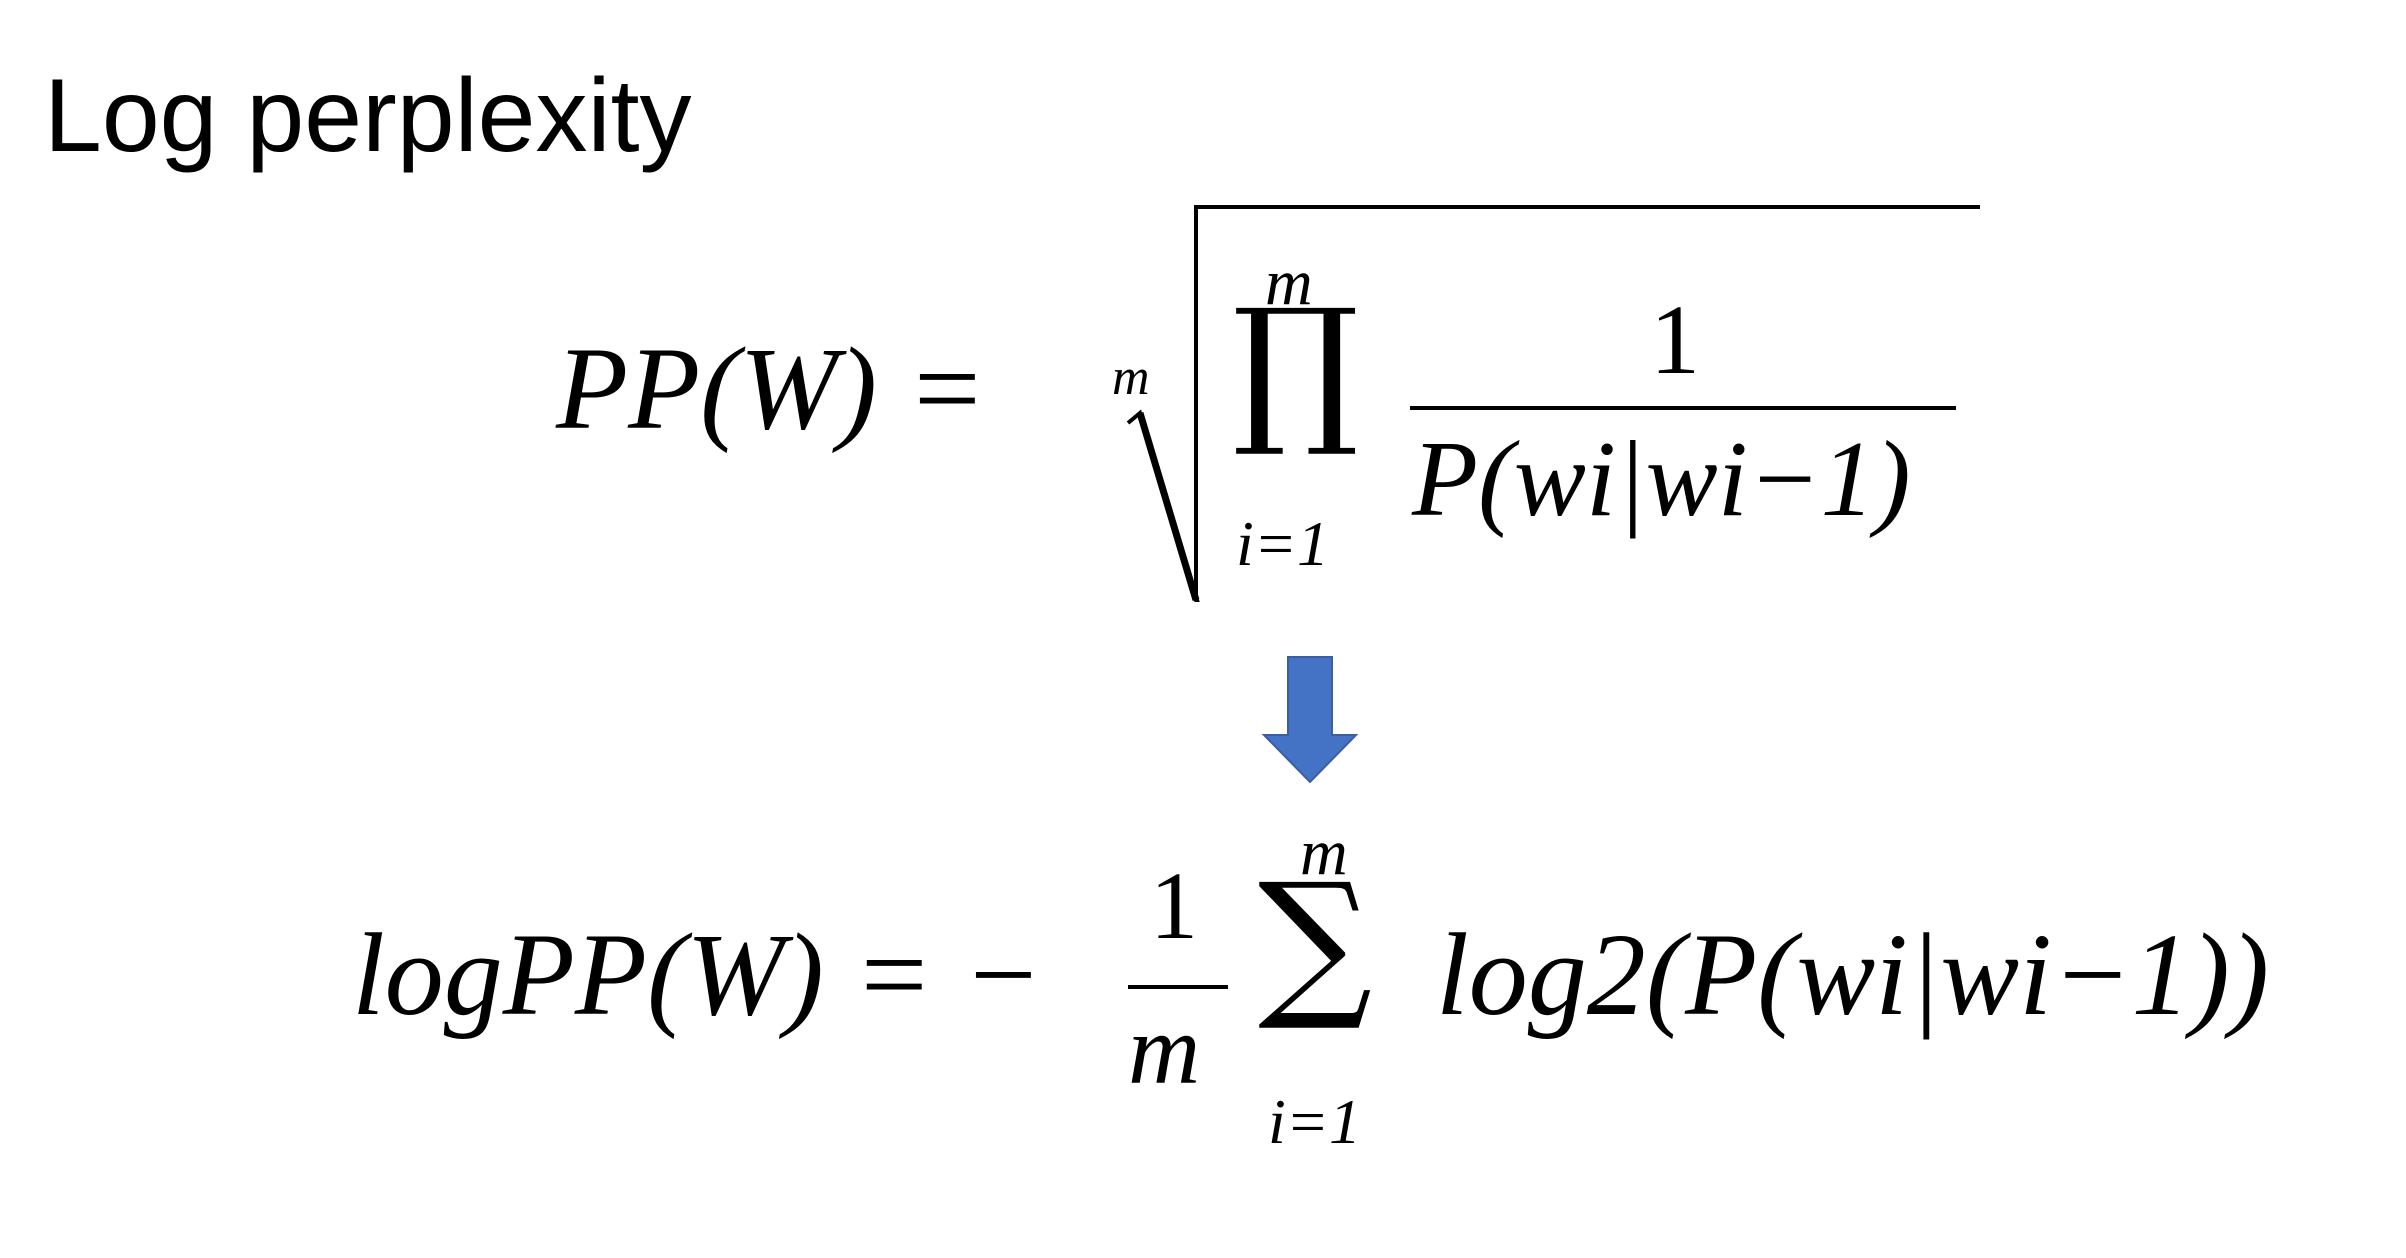 This screenshot has height=1258, width=2406. Describe the element at coordinates (1324, 852) in the screenshot. I see `sum-upper-limit: m` at that location.